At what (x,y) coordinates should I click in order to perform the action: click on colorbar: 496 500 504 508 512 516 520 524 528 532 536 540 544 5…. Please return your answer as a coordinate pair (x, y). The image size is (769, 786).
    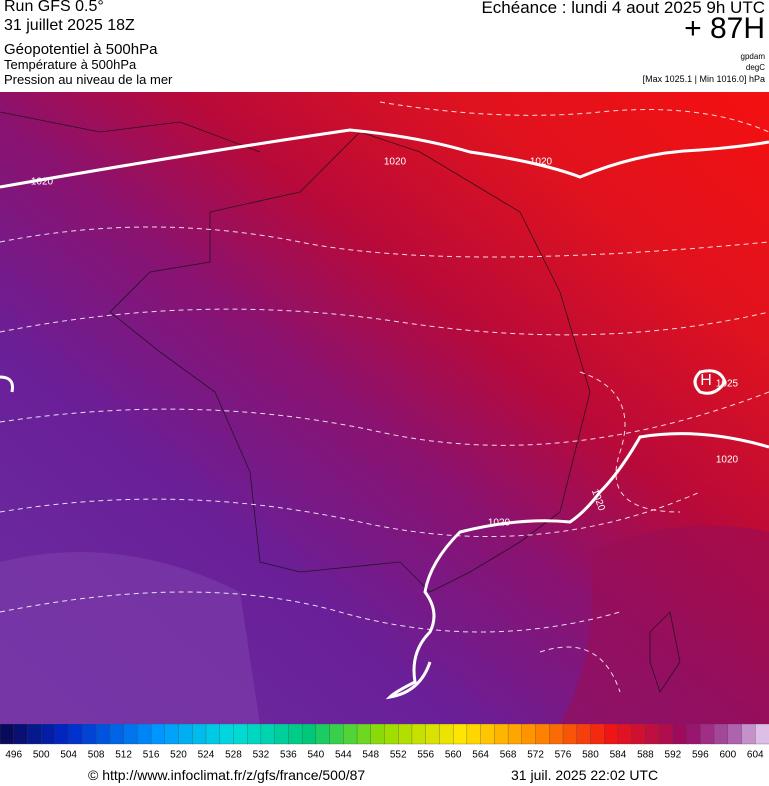
    Looking at the image, I should click on (384, 742).